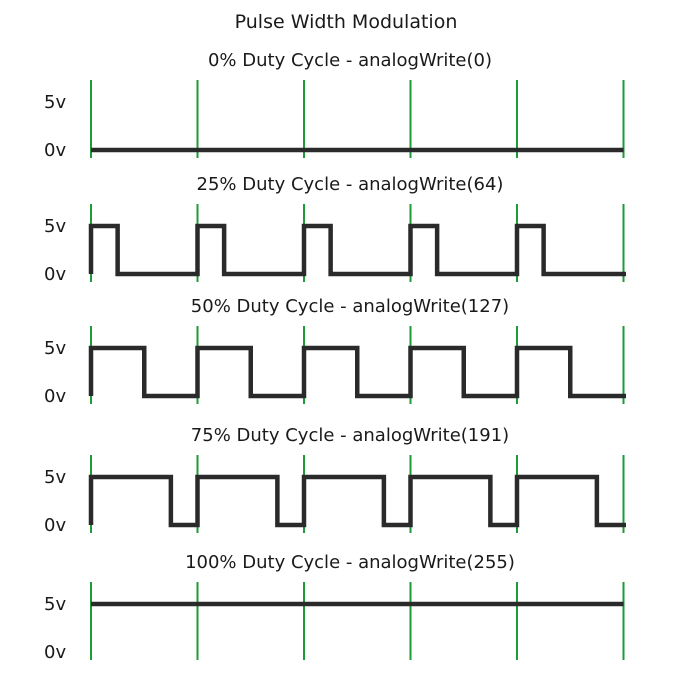 This screenshot has width=677, height=673. I want to click on pwm-panel: 0% Duty Cycle - analogWrite(0) 5v 0v, so click(334, 105).